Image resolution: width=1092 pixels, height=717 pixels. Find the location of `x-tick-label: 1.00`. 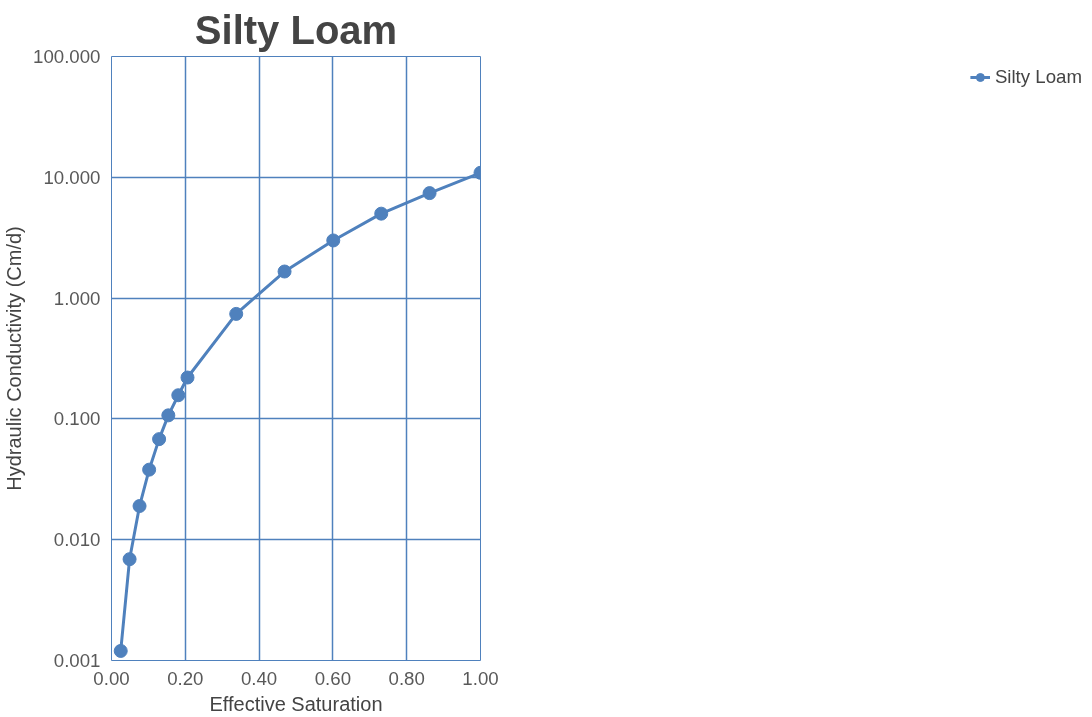

x-tick-label: 1.00 is located at coordinates (480, 678).